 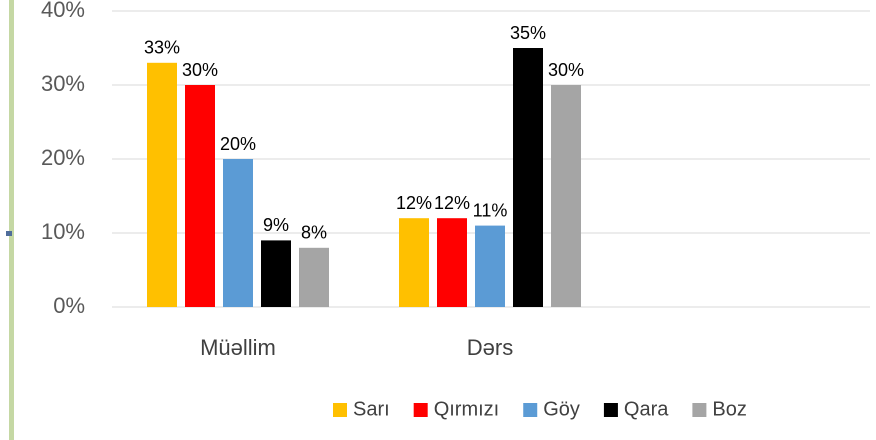 What do you see at coordinates (11, 220) in the screenshot?
I see `left-strip` at bounding box center [11, 220].